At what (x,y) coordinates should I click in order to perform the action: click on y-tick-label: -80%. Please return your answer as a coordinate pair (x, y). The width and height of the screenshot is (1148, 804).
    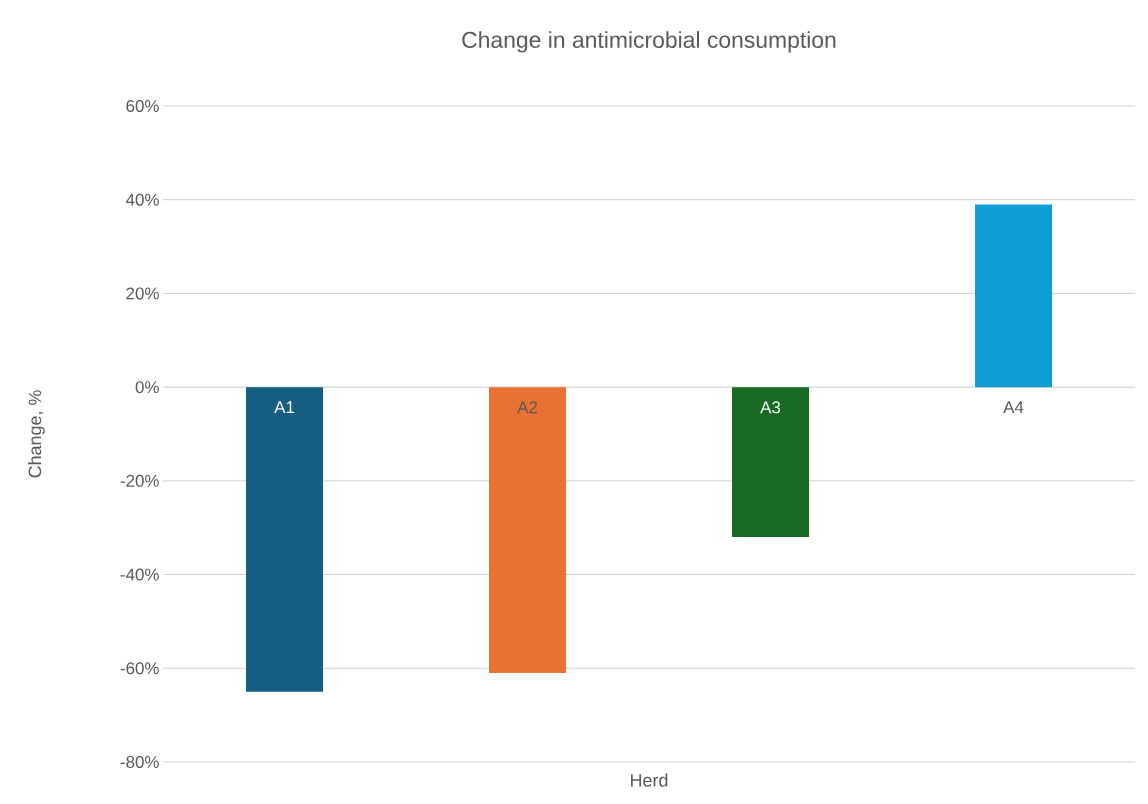
    Looking at the image, I should click on (139, 761).